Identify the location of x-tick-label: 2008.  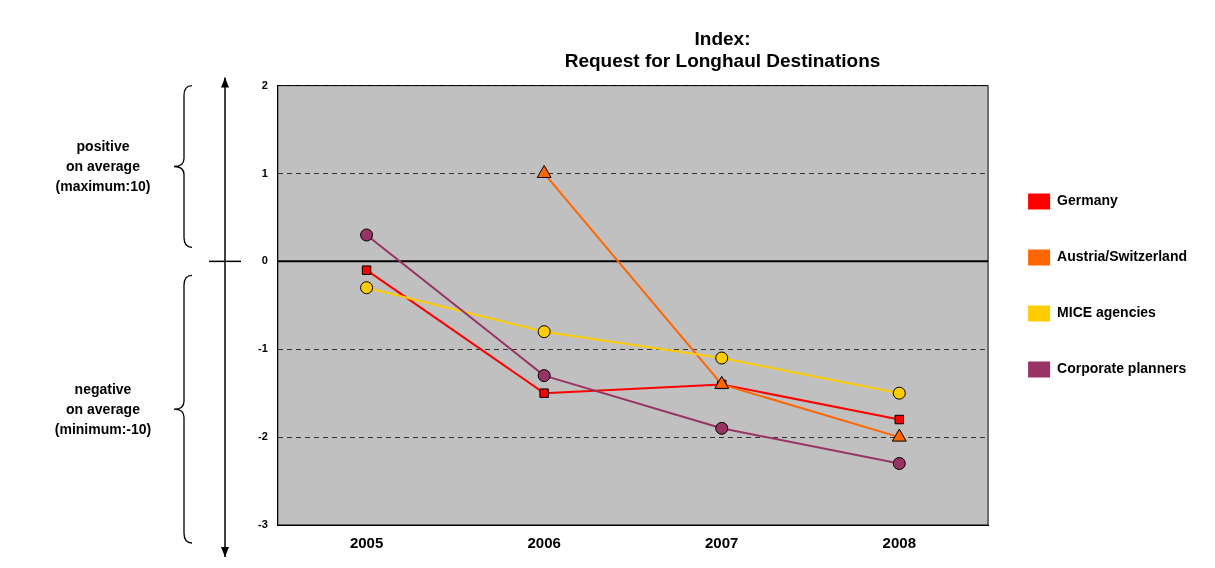
(899, 543).